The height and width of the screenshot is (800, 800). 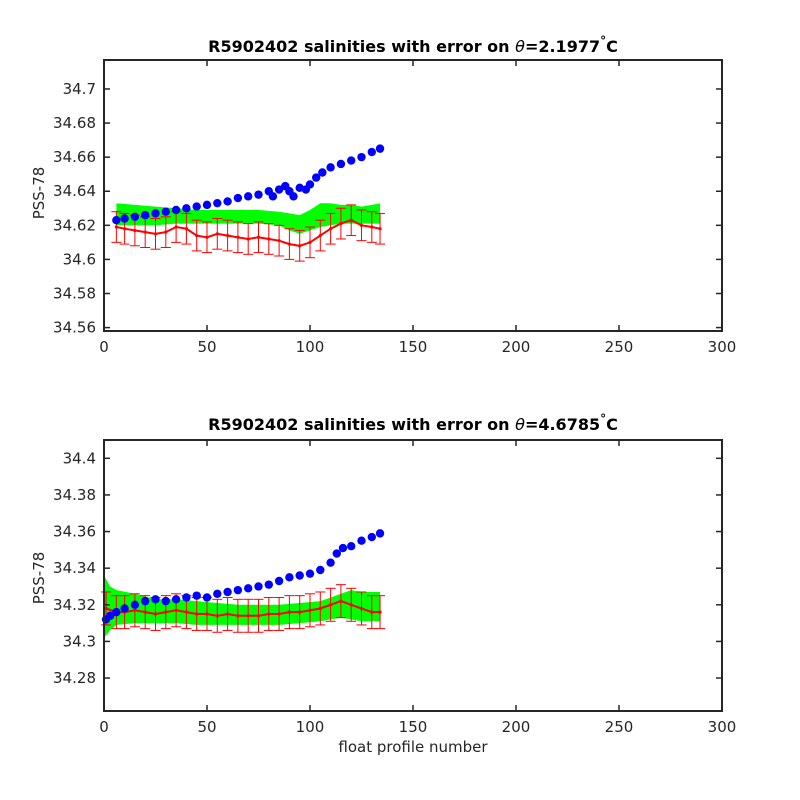 What do you see at coordinates (74, 157) in the screenshot?
I see `y-tick-label: 34.66` at bounding box center [74, 157].